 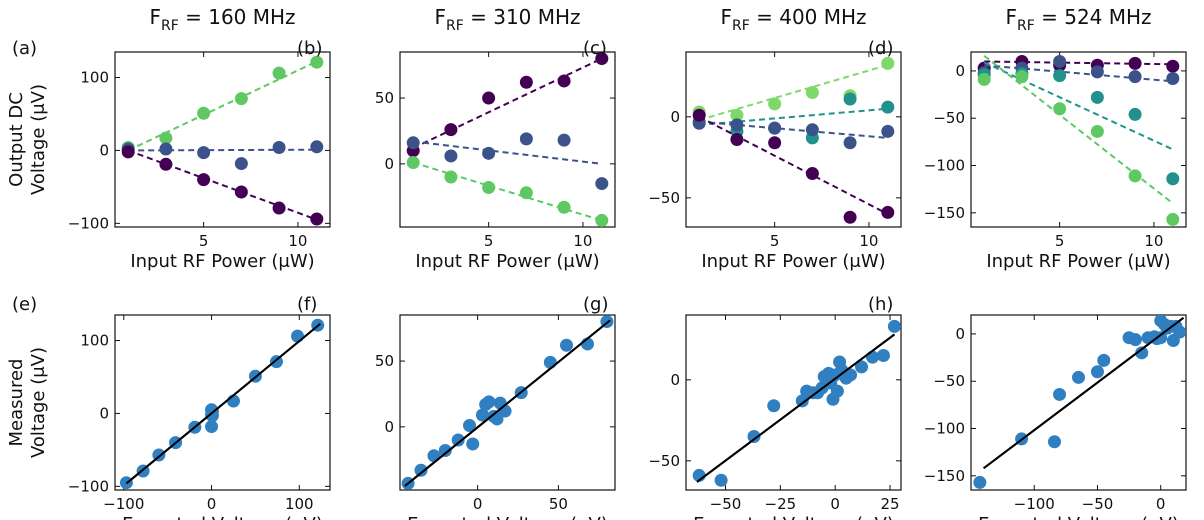 What do you see at coordinates (1011, 17) in the screenshot?
I see `title-main: F` at bounding box center [1011, 17].